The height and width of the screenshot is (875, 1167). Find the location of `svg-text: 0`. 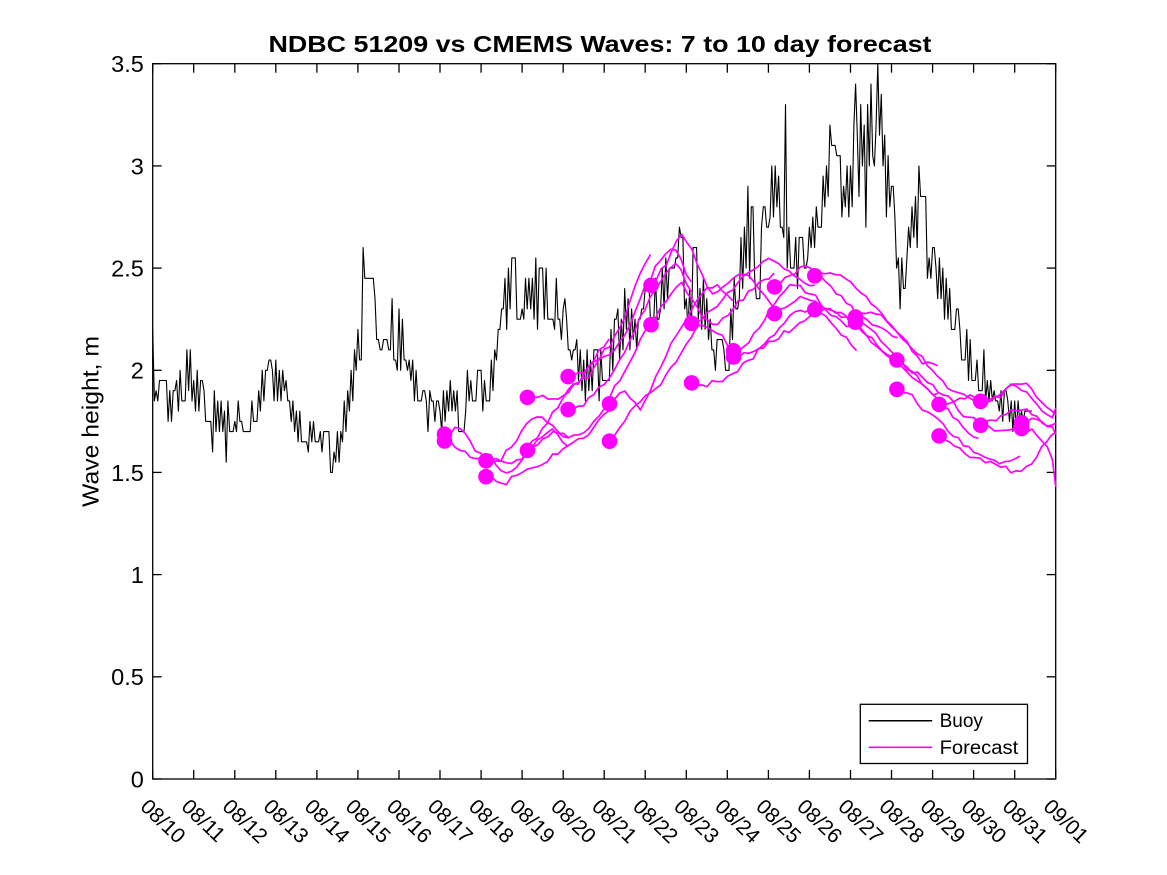

svg-text: 0 is located at coordinates (137, 779).